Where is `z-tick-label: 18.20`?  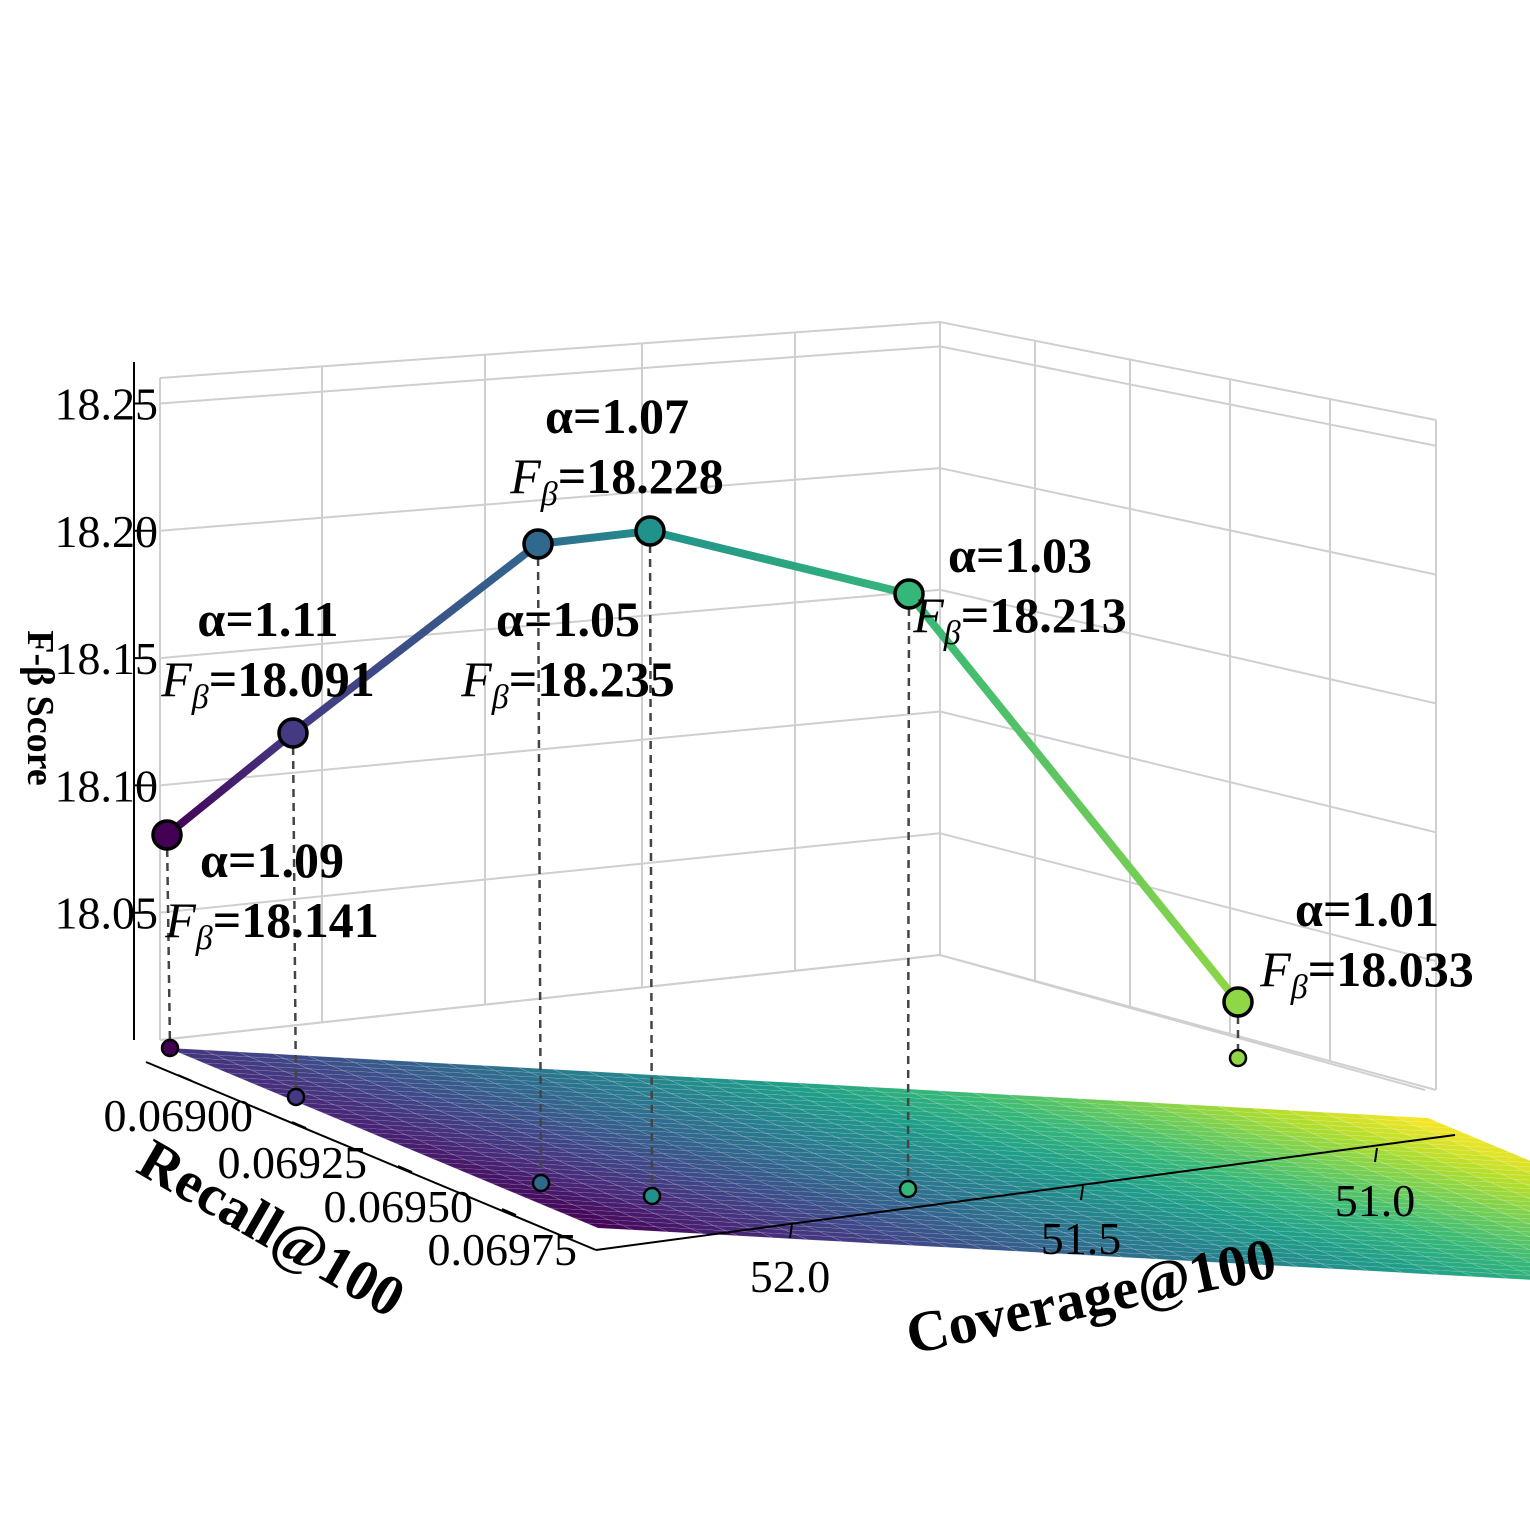 z-tick-label: 18.20 is located at coordinates (107, 531).